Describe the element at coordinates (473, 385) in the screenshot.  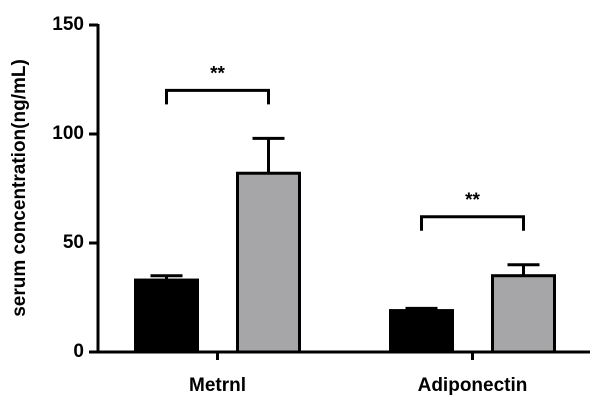
I see `x-tick-label: Adiponectin` at that location.